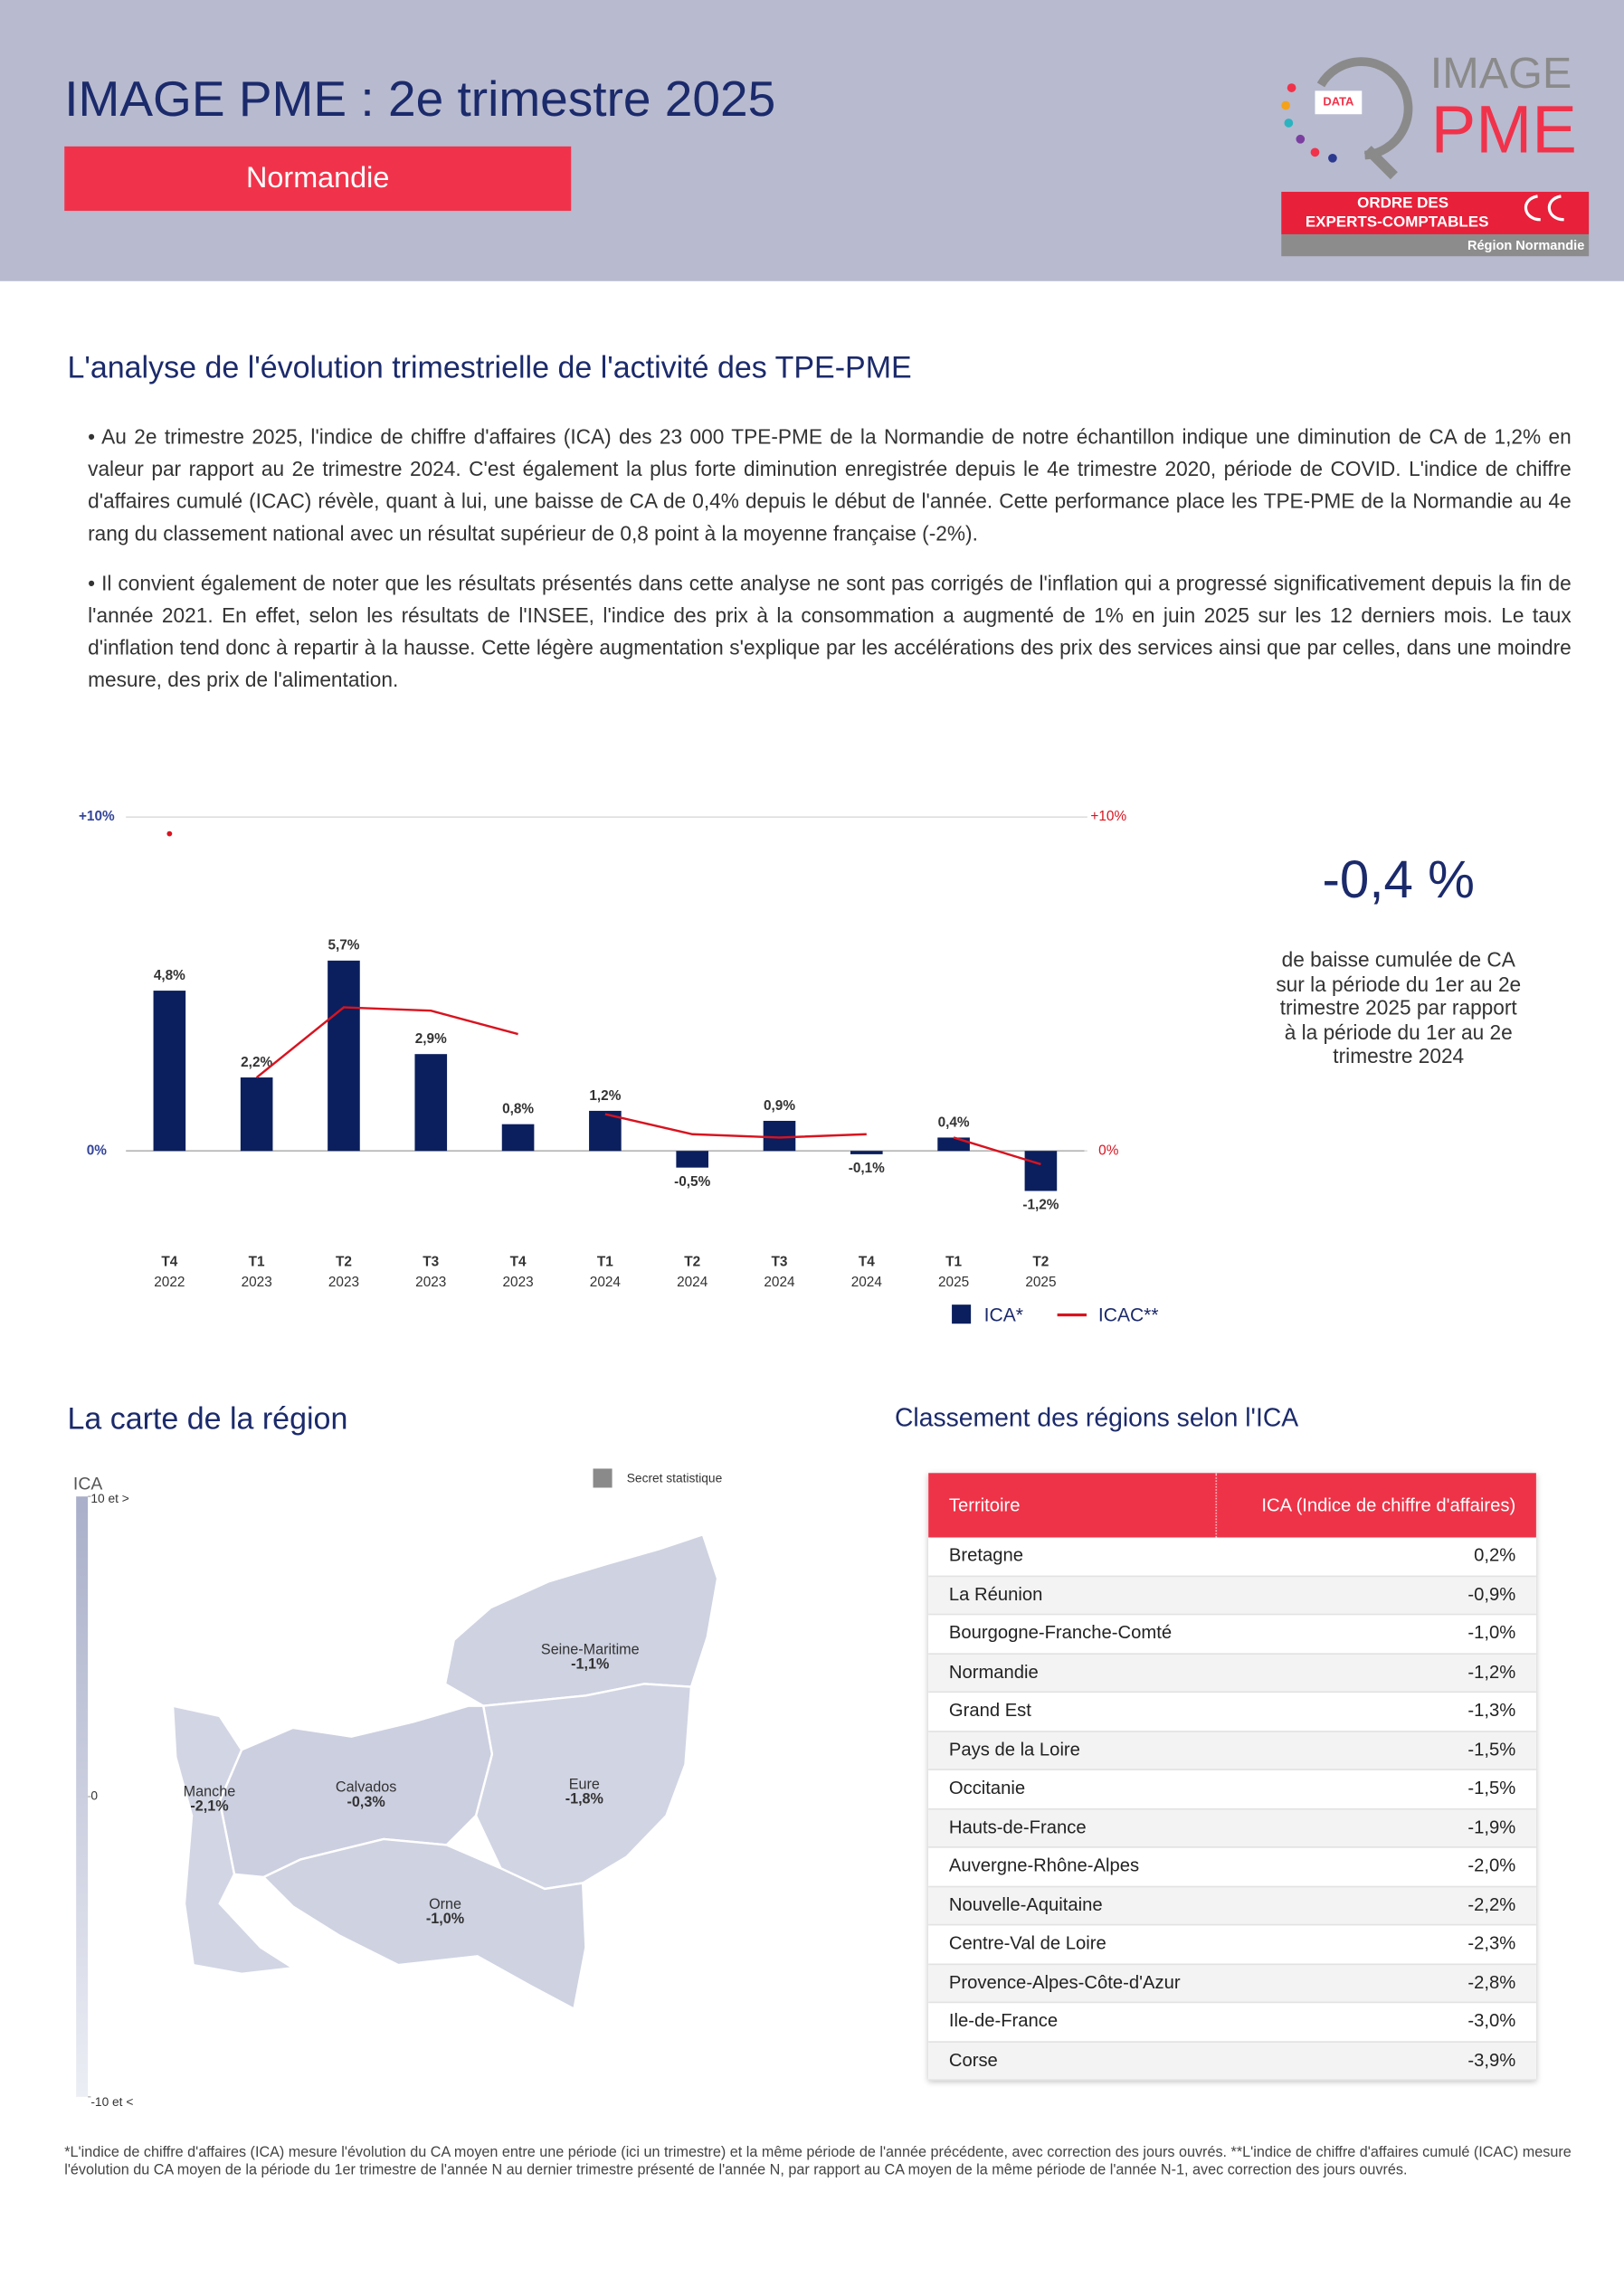 Image resolution: width=1624 pixels, height=2296 pixels. I want to click on table-row: Auvergne-Rhône-Alpes -2,0%, so click(1232, 1866).